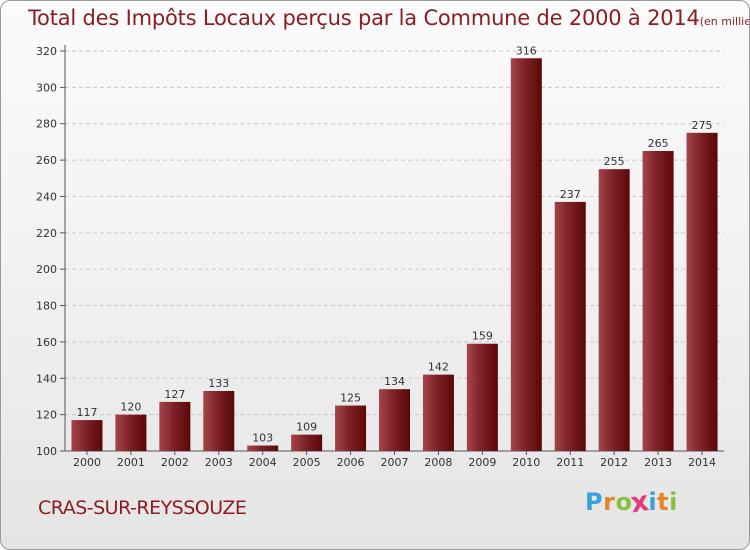 The width and height of the screenshot is (750, 550). Describe the element at coordinates (663, 502) in the screenshot. I see `logo-letter: t` at that location.